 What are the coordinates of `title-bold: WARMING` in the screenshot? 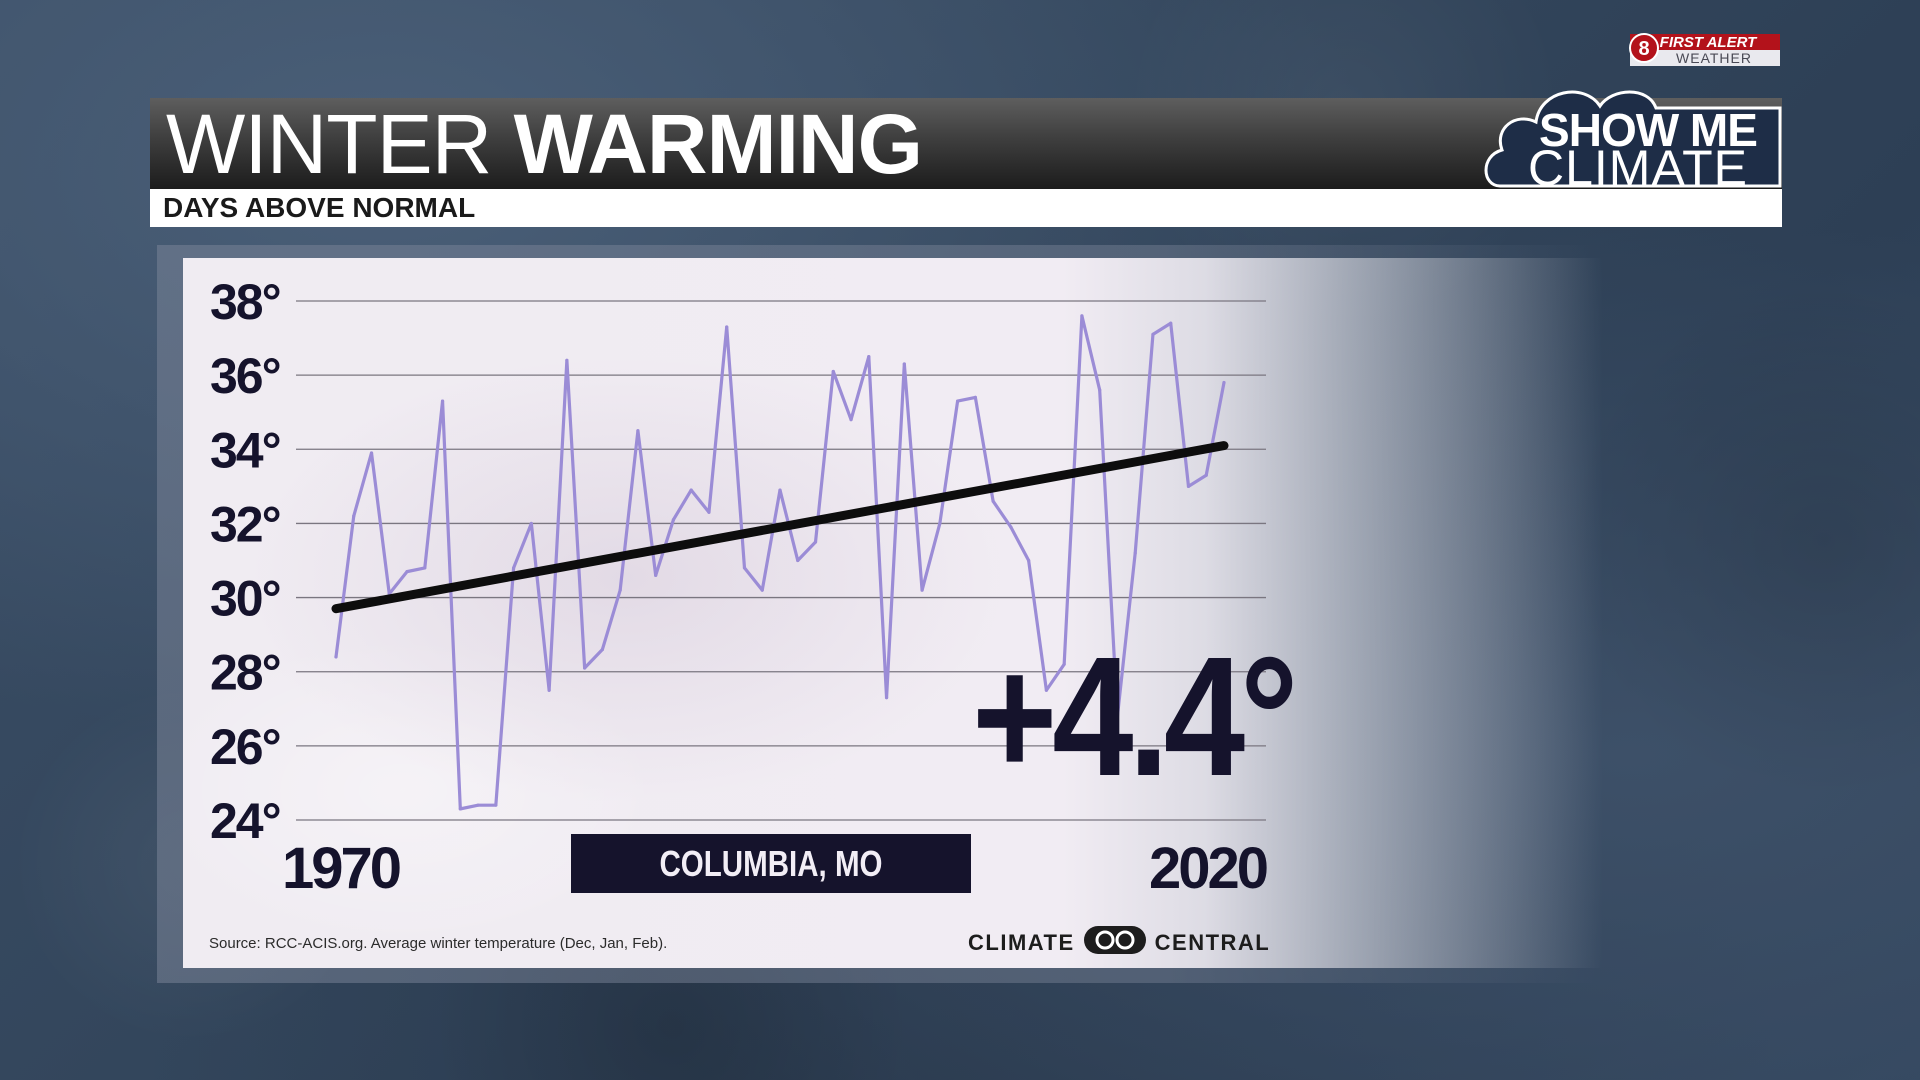 It's located at (718, 144).